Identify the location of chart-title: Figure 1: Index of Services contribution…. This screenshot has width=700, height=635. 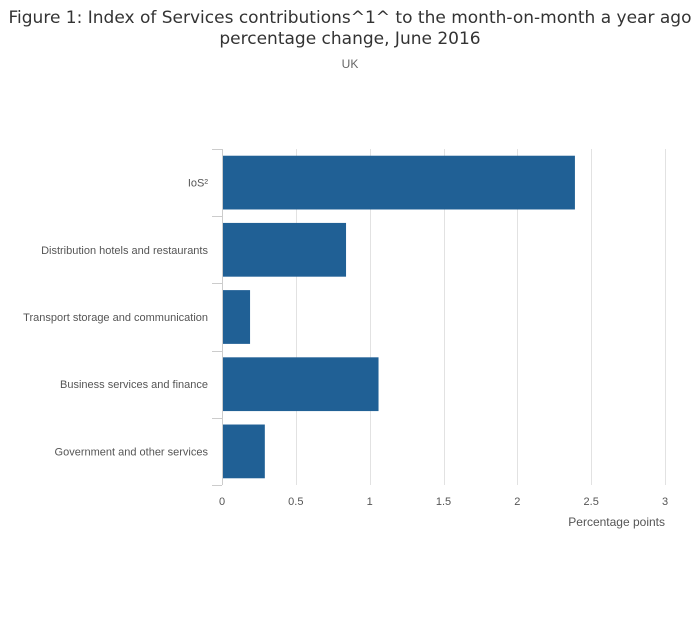
(350, 28).